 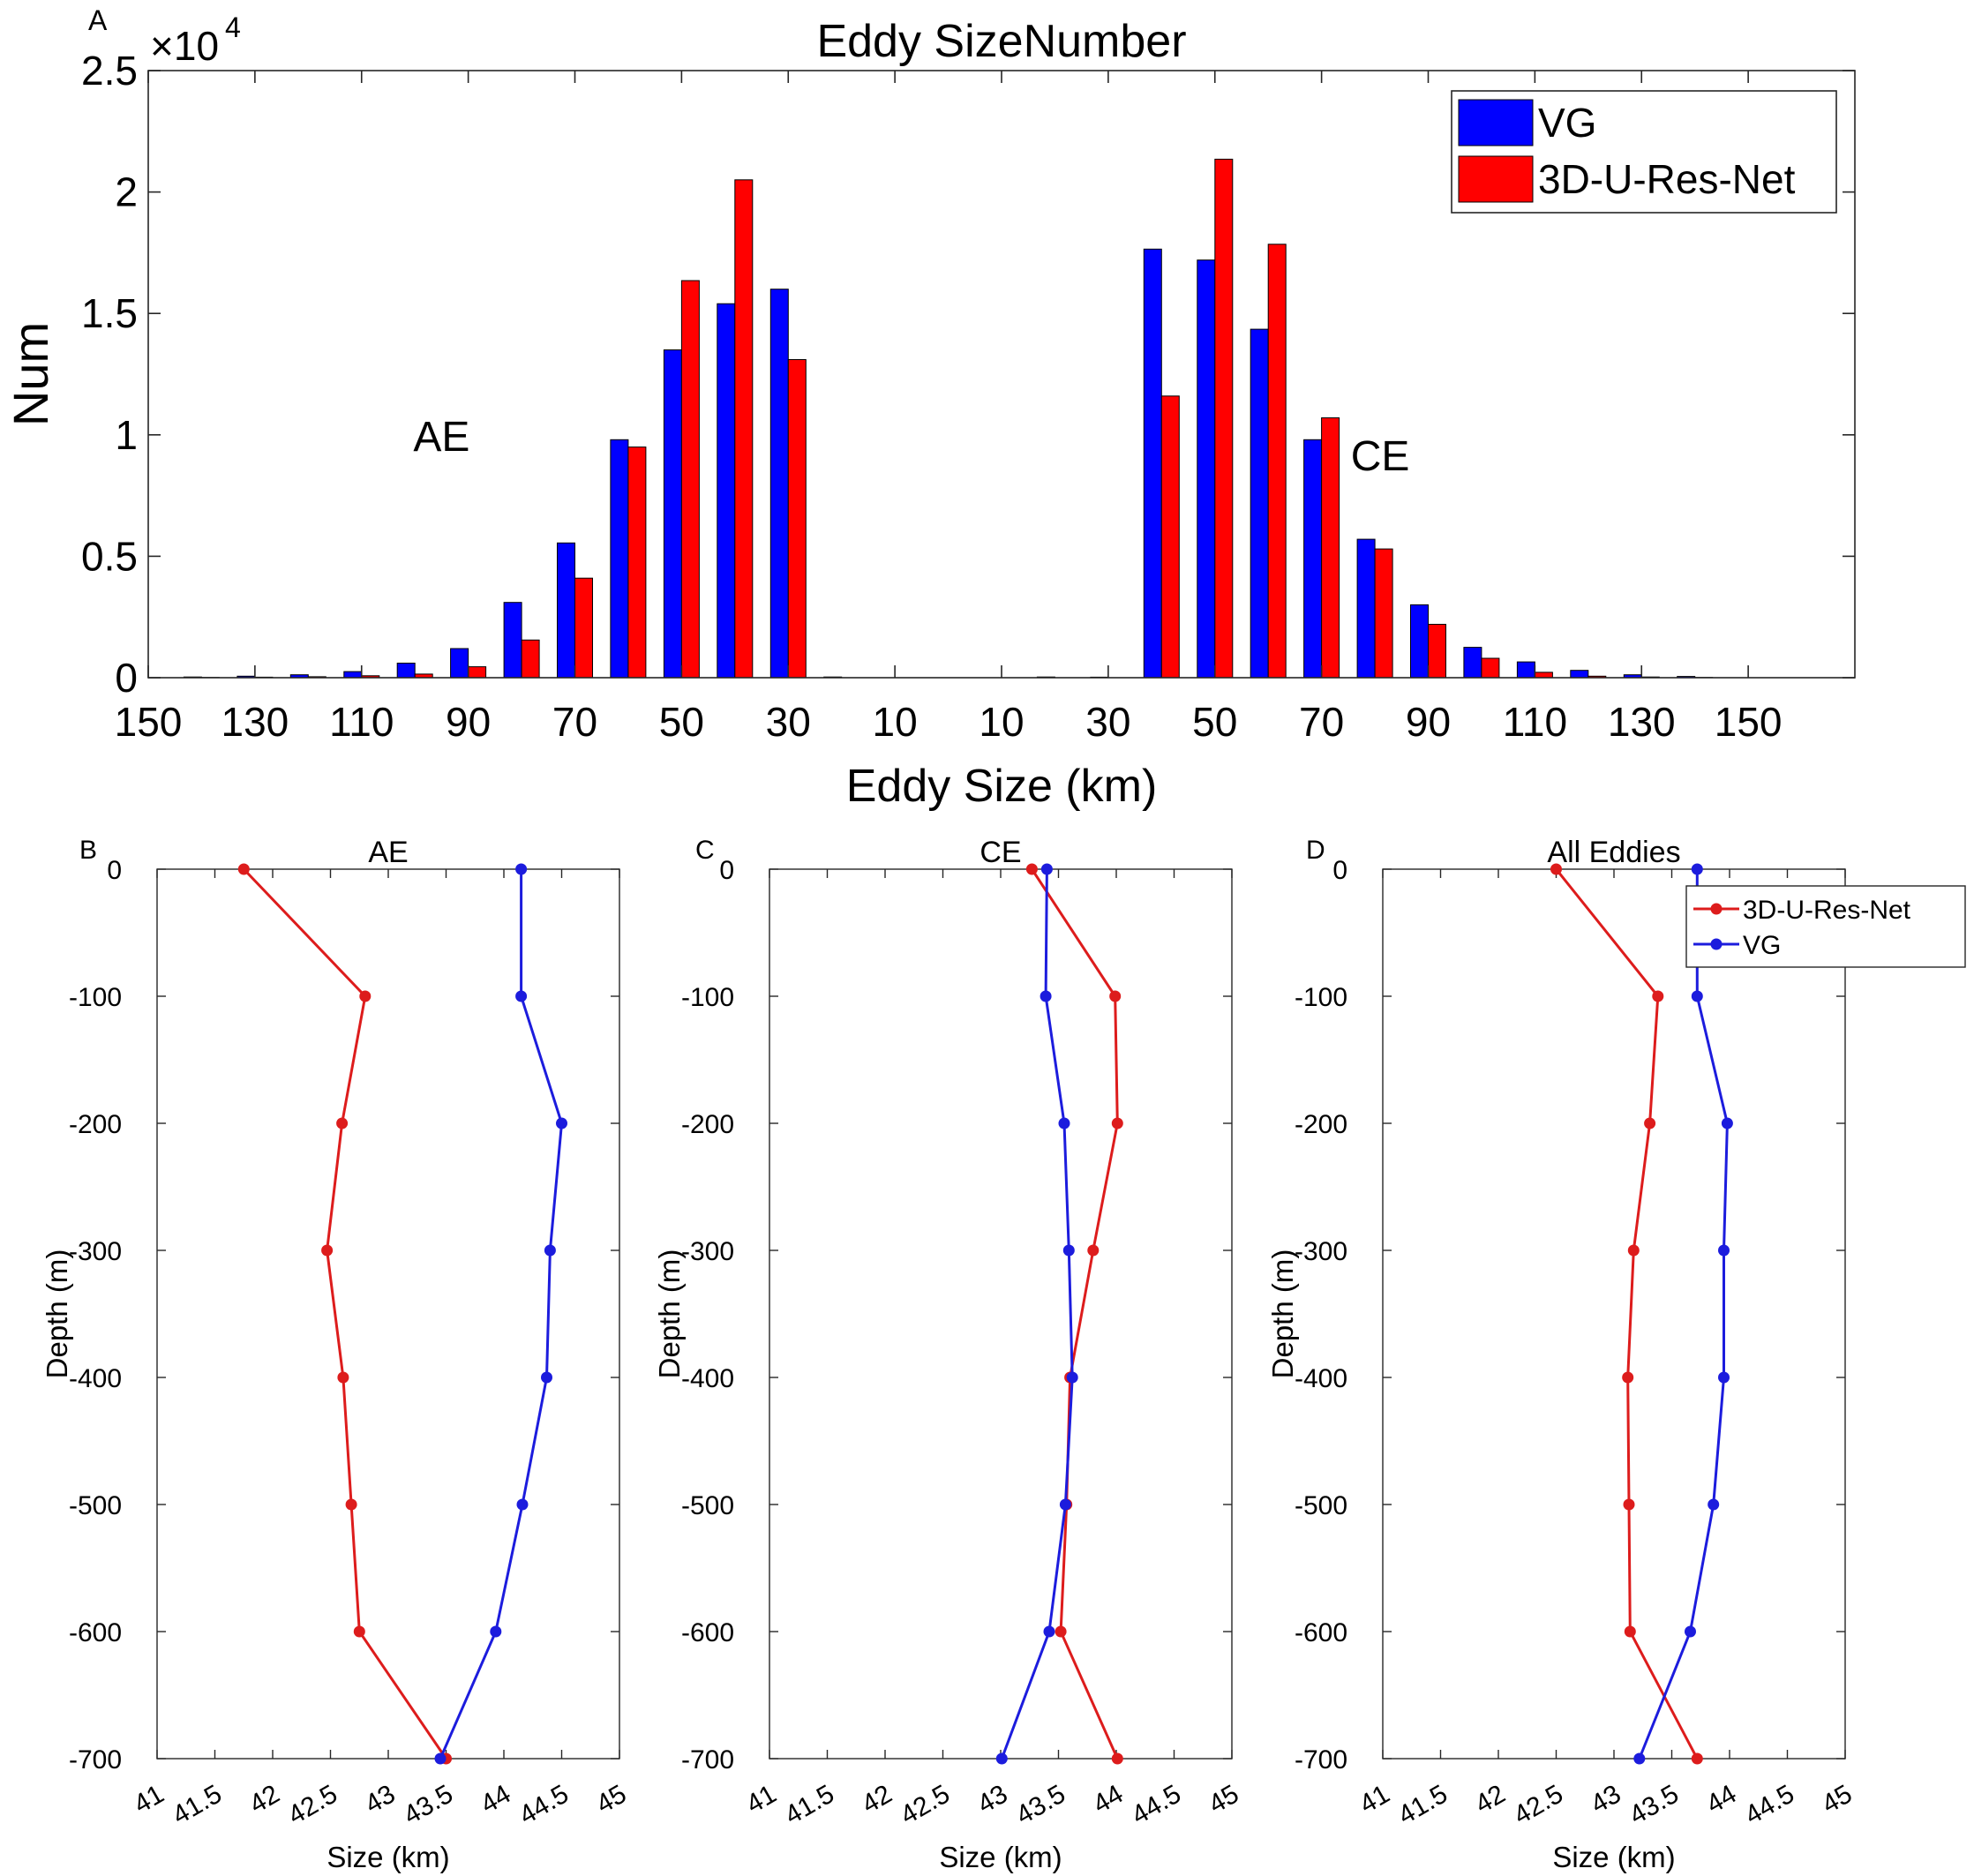 What do you see at coordinates (264, 1799) in the screenshot?
I see `x-tick-label: 42` at bounding box center [264, 1799].